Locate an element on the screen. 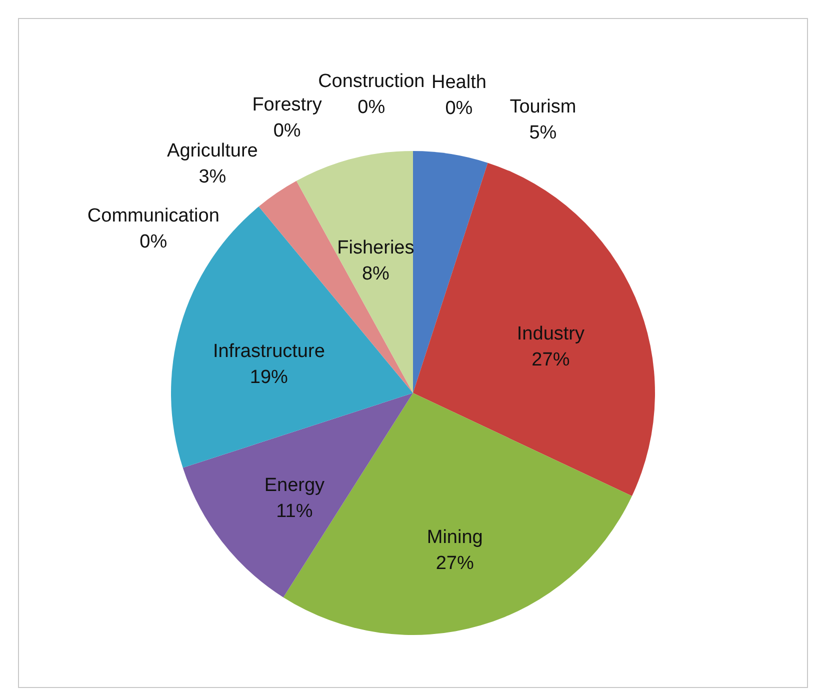  data-label: 3% is located at coordinates (212, 177).